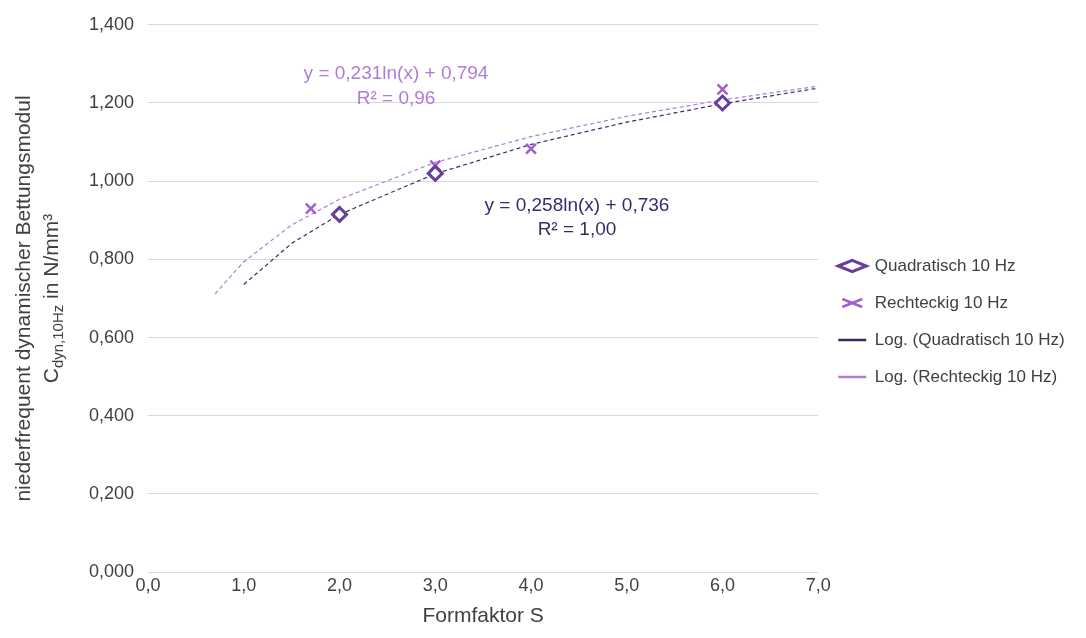 This screenshot has width=1086, height=638. Describe the element at coordinates (112, 23) in the screenshot. I see `y-tick-label: 1,400` at that location.